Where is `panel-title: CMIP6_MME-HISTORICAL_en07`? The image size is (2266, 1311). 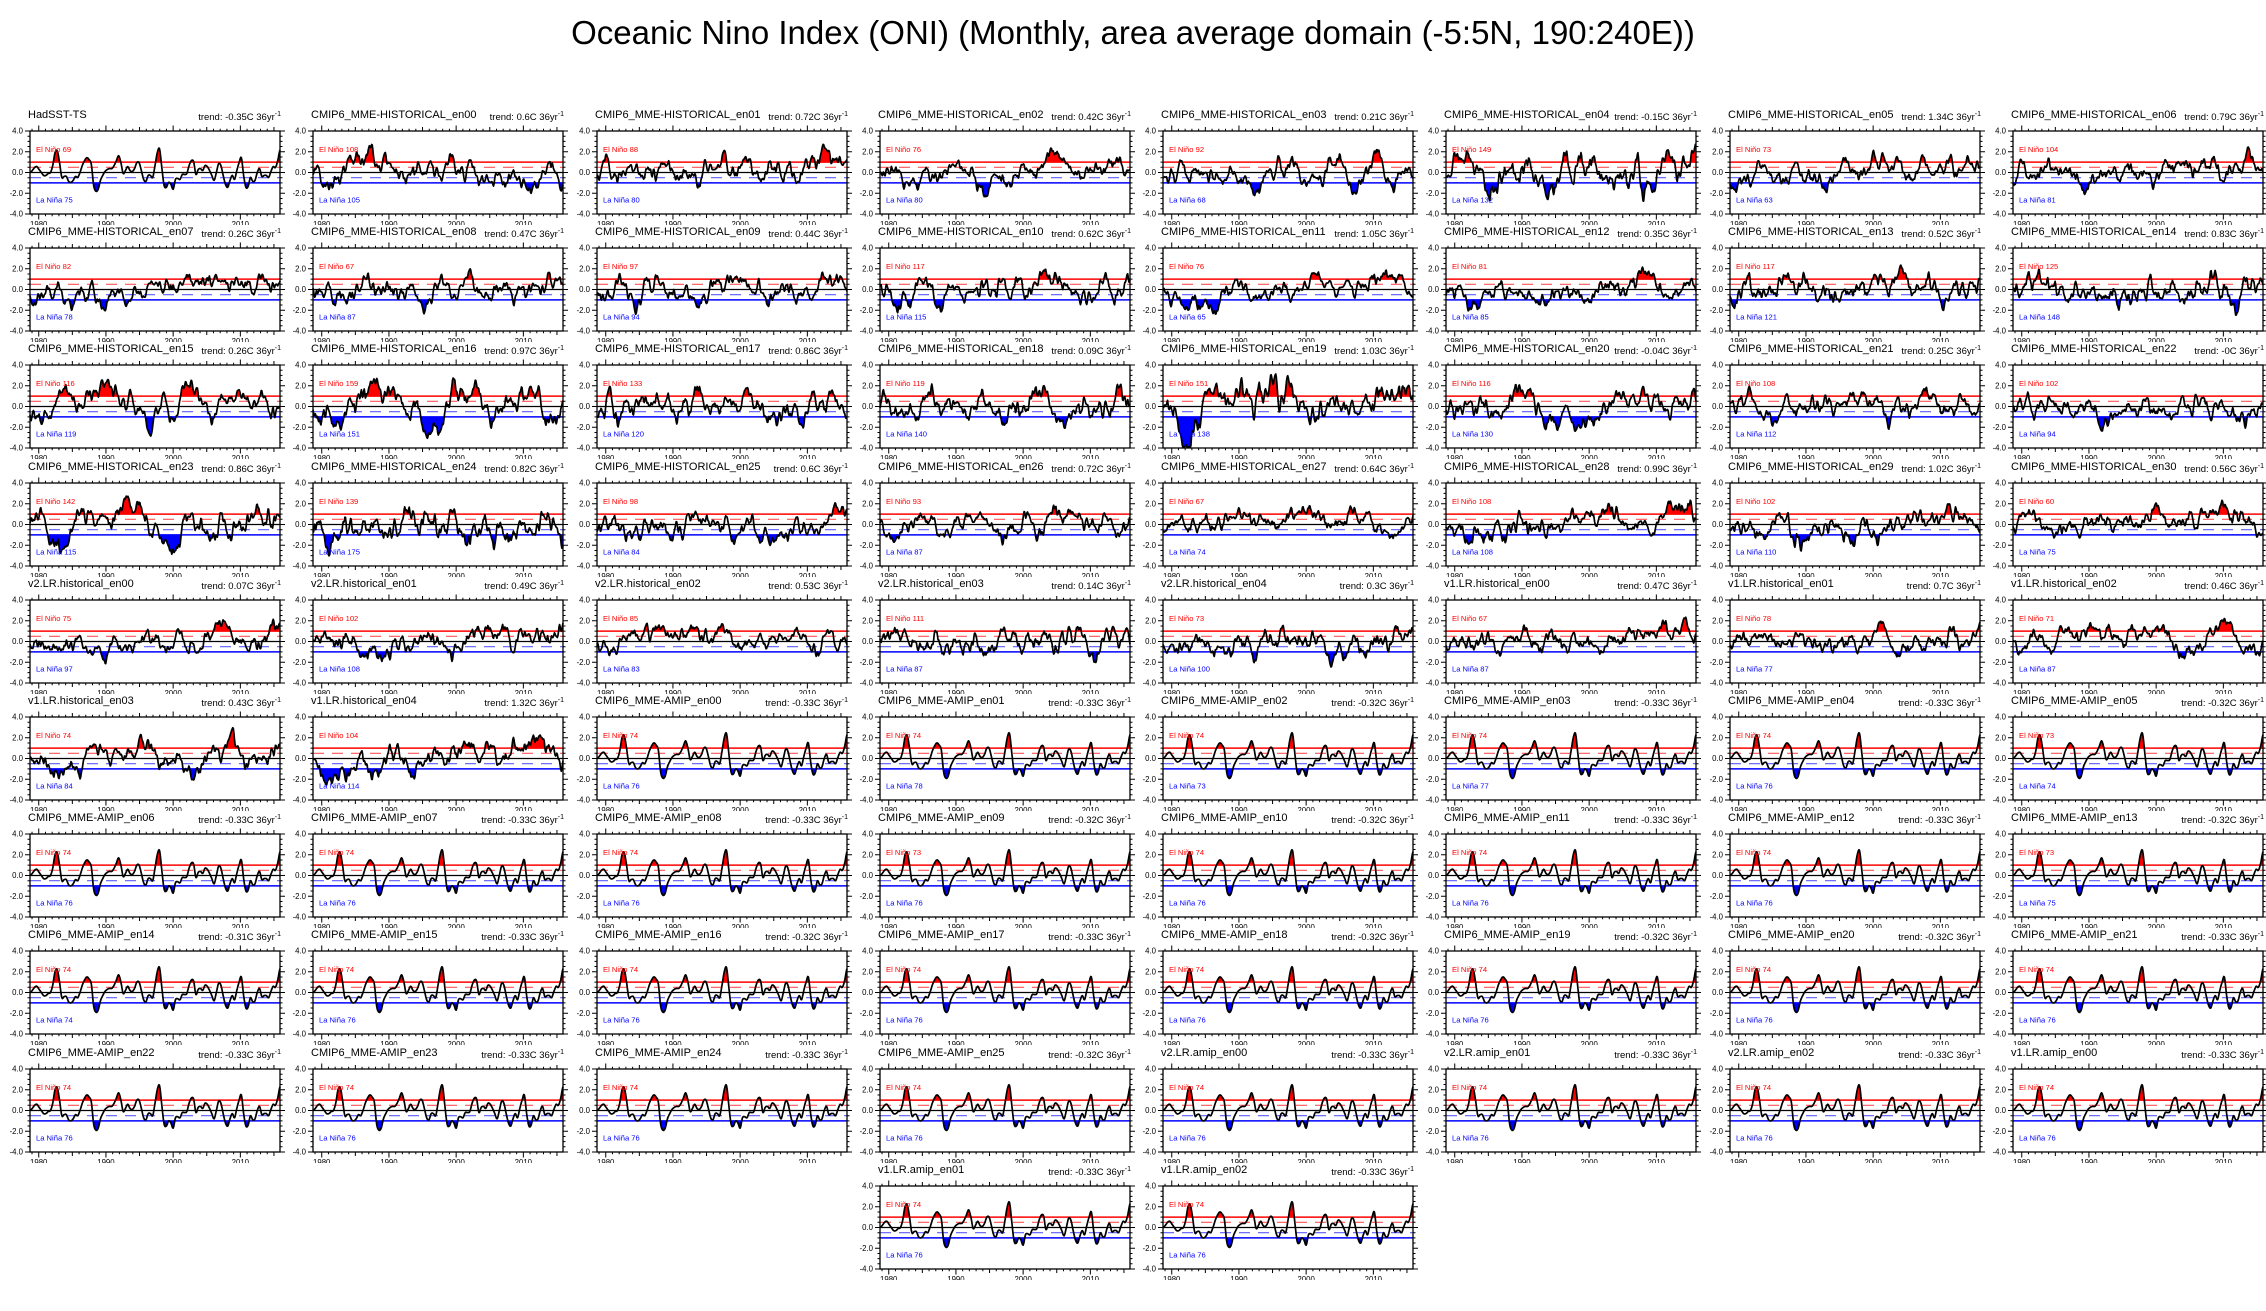 panel-title: CMIP6_MME-HISTORICAL_en07 is located at coordinates (111, 232).